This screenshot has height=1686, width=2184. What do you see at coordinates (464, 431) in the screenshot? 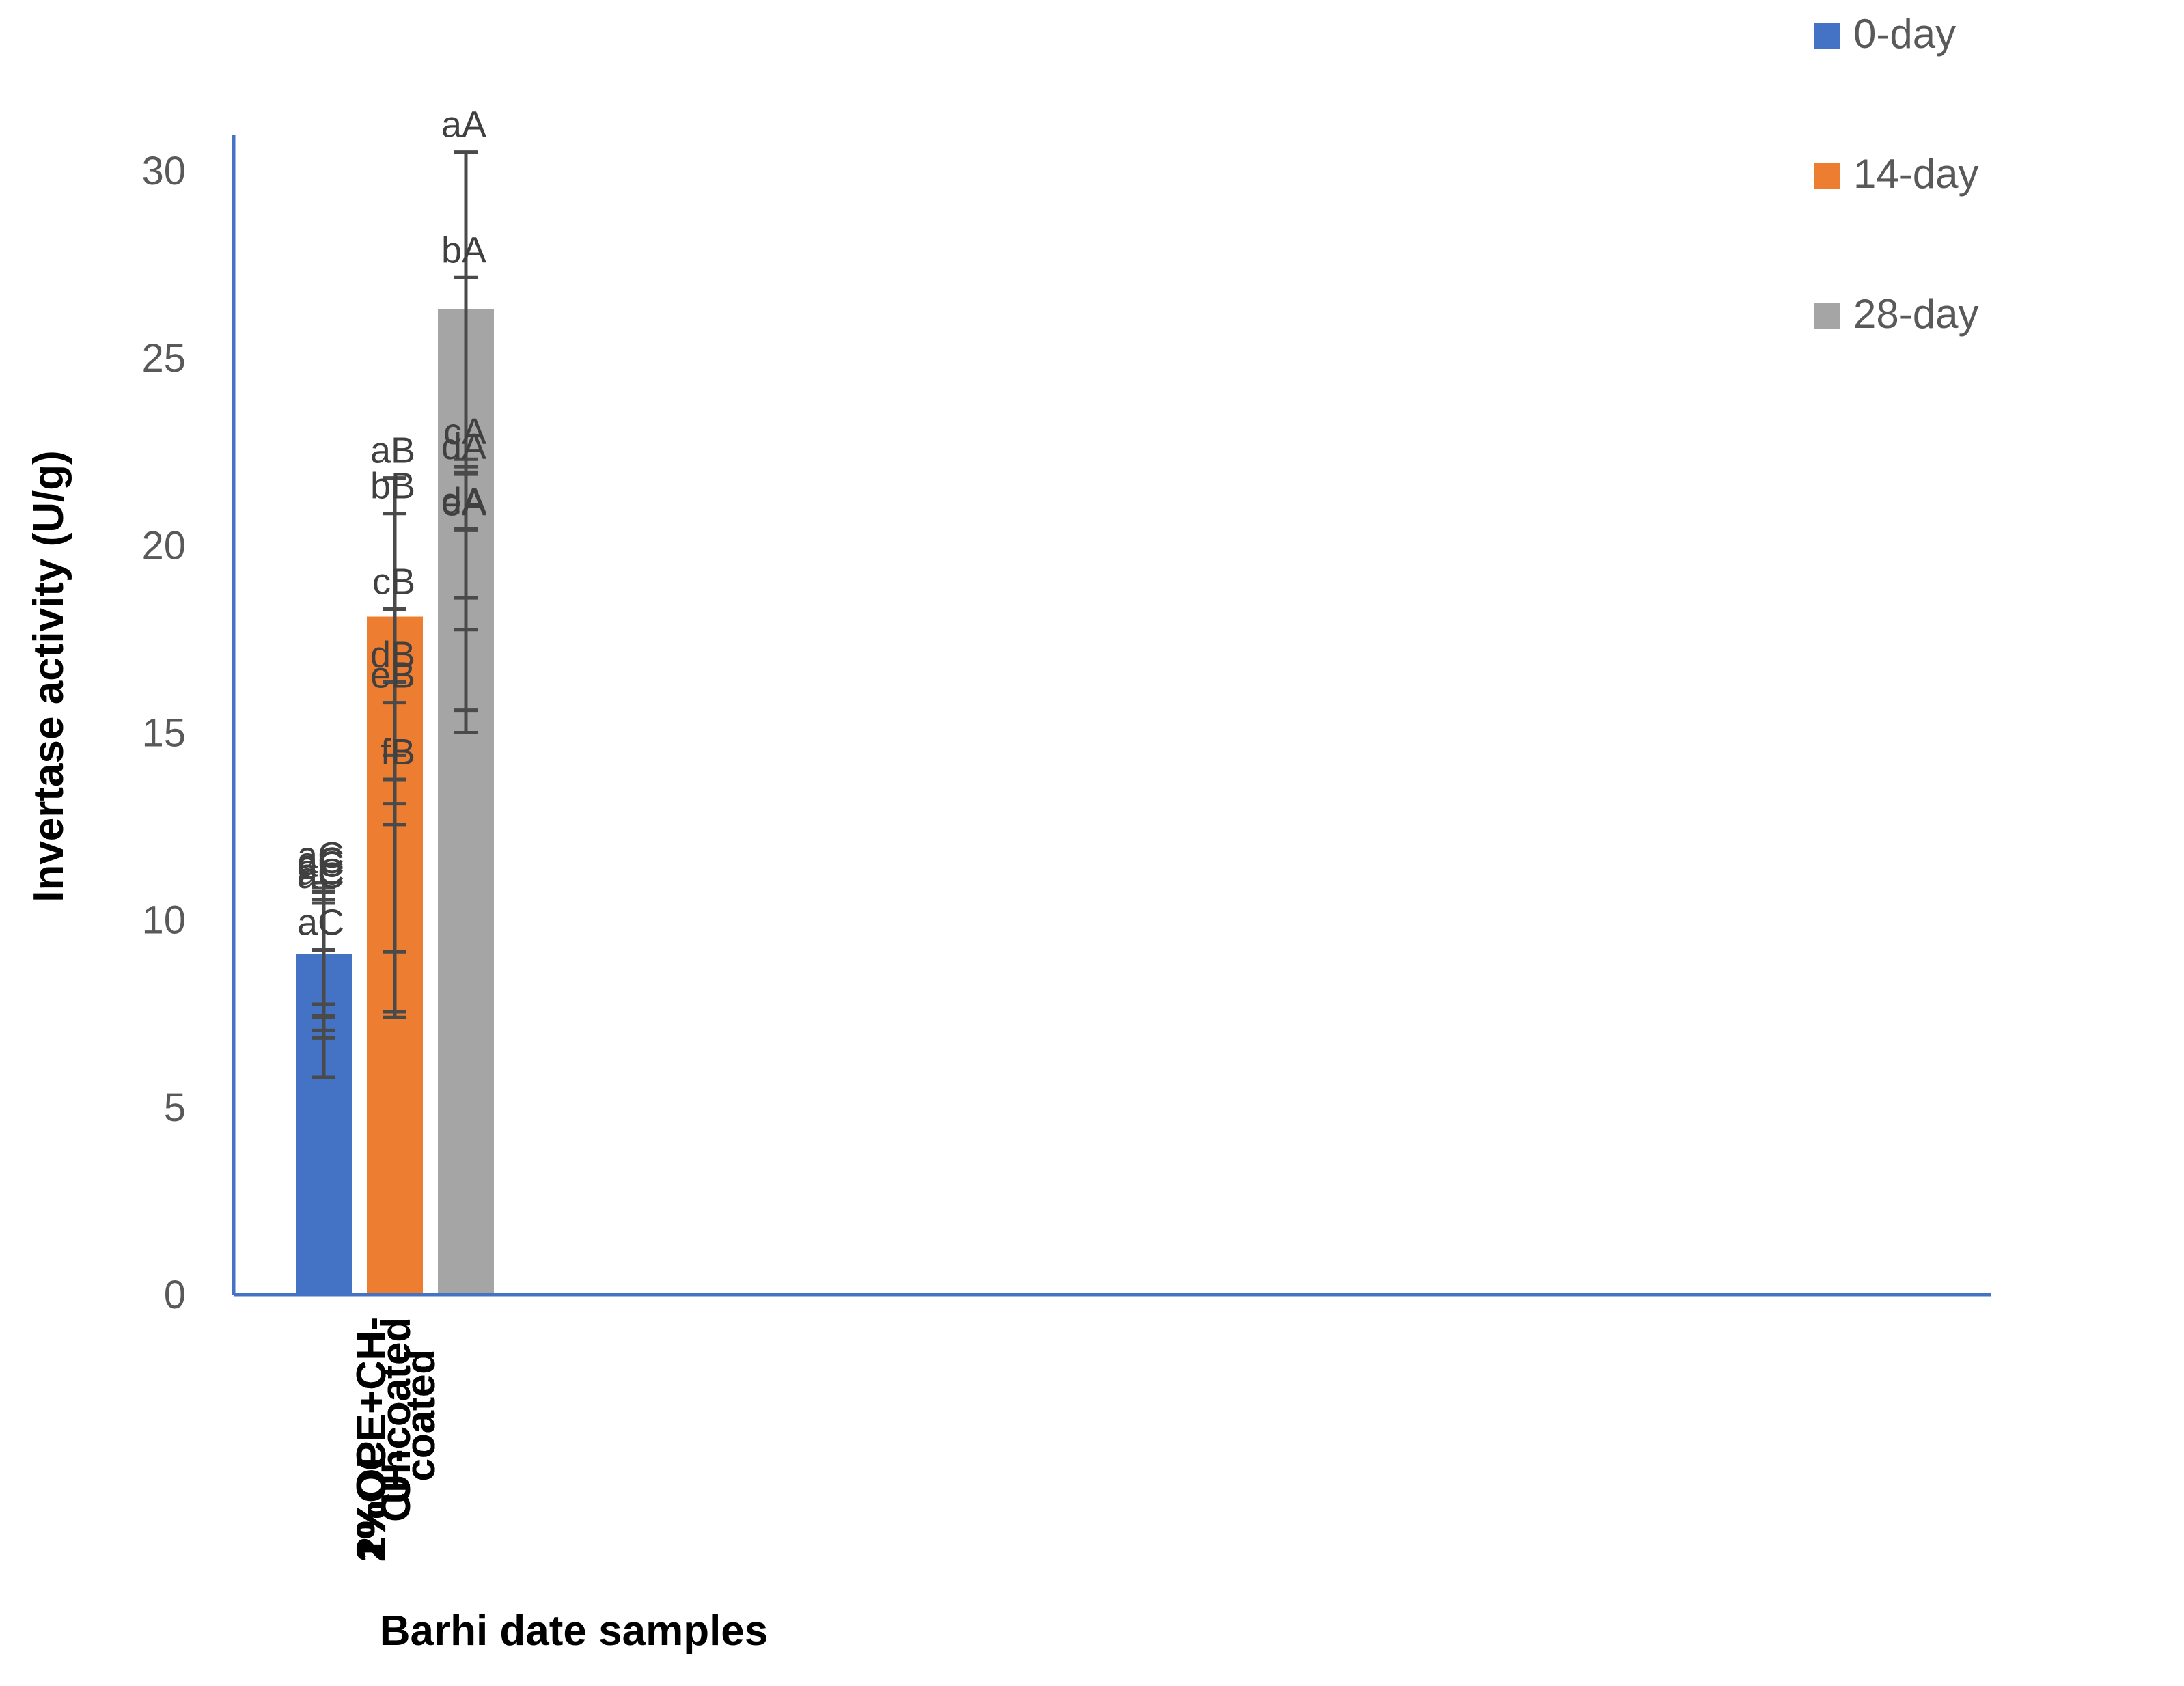
I see `significance-label: cA` at bounding box center [464, 431].